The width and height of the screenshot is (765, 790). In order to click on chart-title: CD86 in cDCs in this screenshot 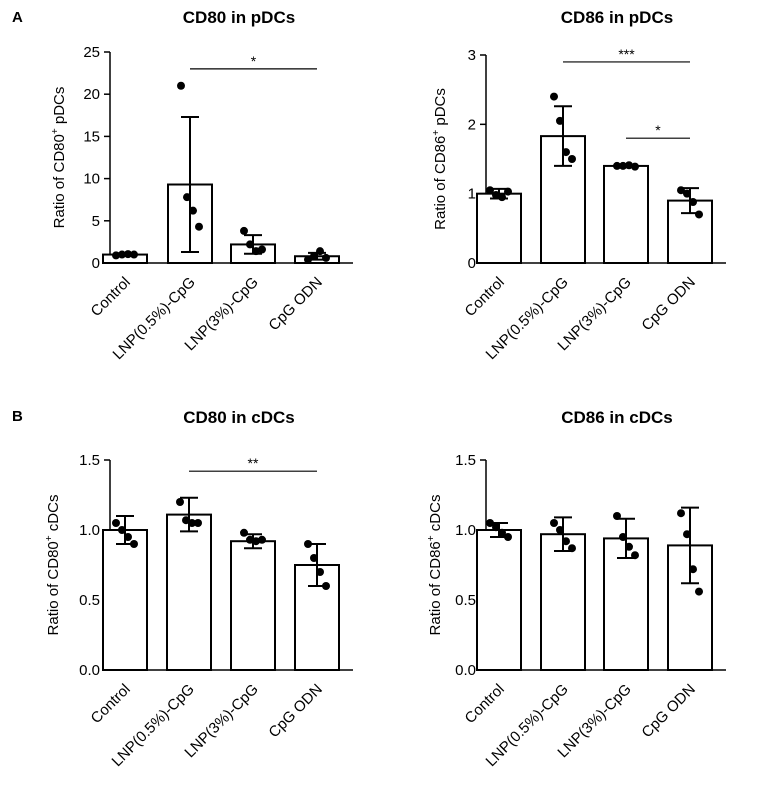, I will do `click(616, 417)`.